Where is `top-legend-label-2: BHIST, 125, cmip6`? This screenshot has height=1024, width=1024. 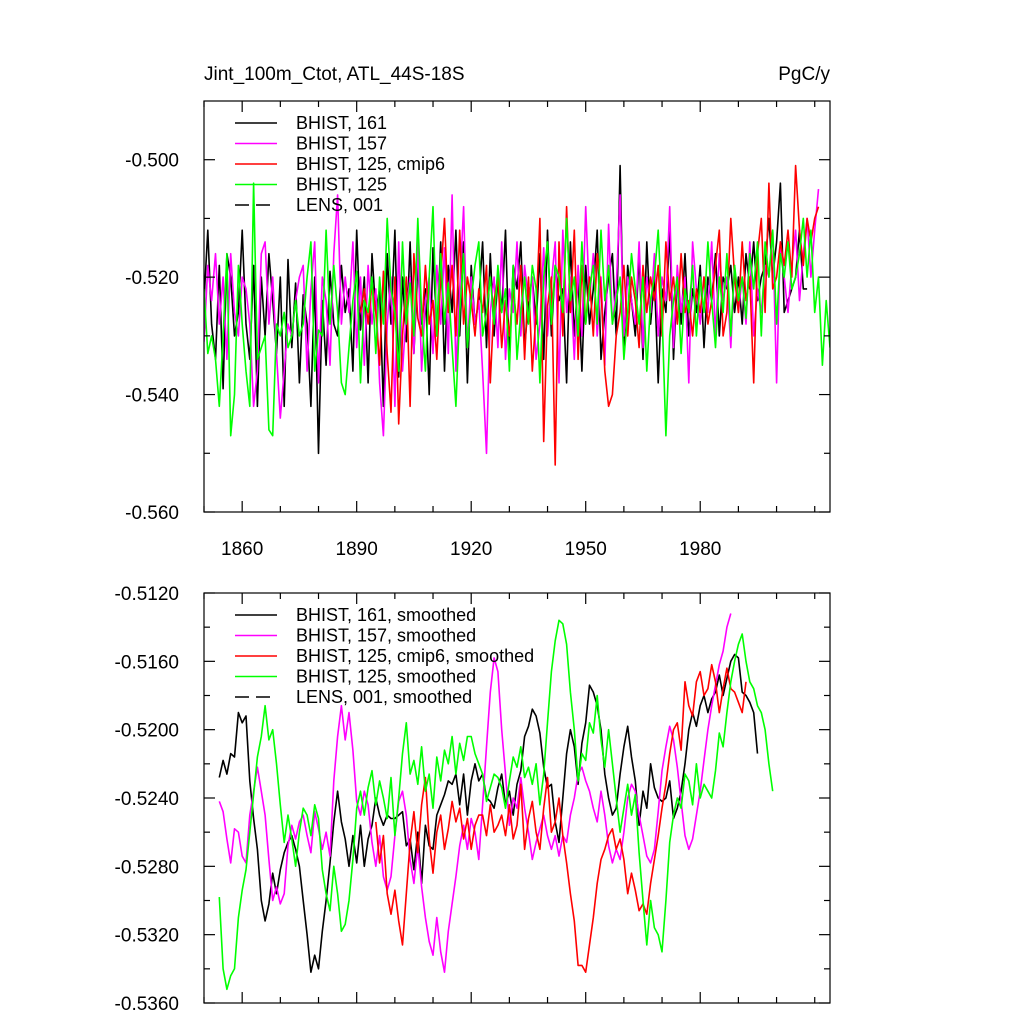
top-legend-label-2: BHIST, 125, cmip6 is located at coordinates (370, 164).